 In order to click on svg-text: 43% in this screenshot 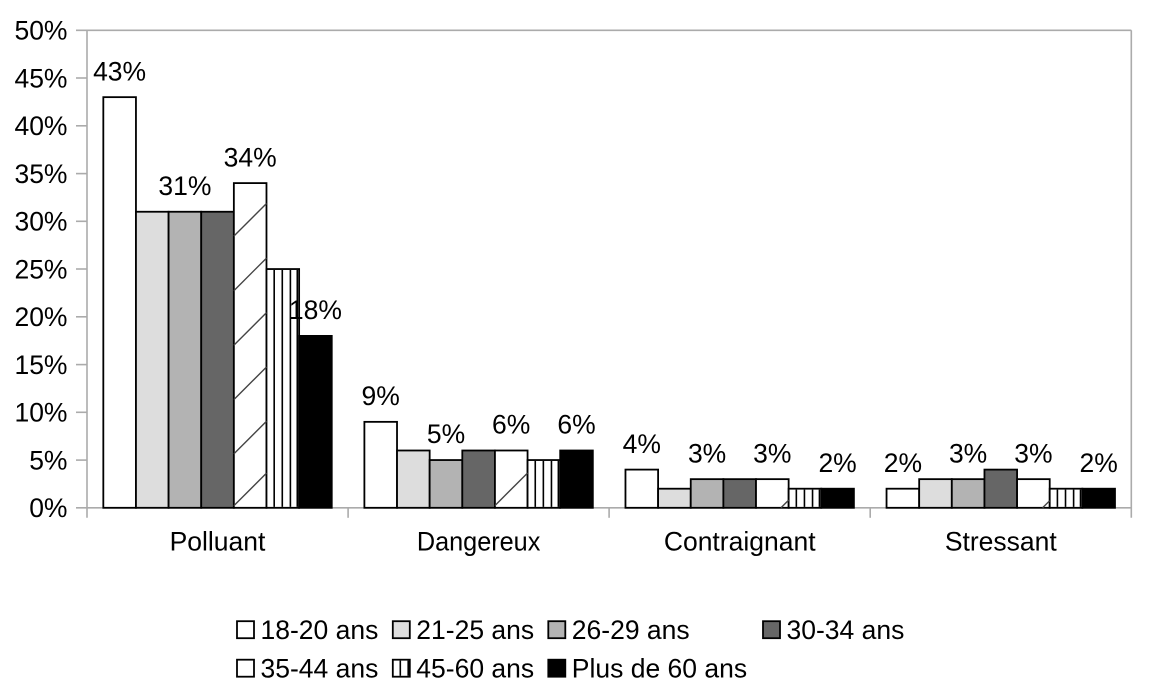, I will do `click(119, 71)`.